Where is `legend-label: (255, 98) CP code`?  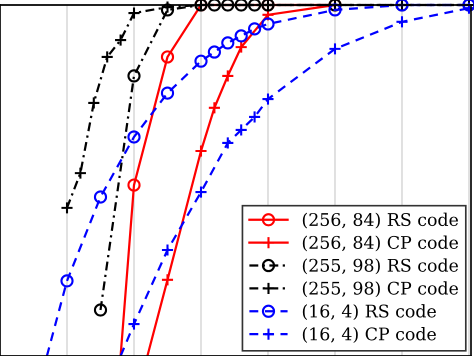 legend-label: (255, 98) CP code is located at coordinates (380, 289).